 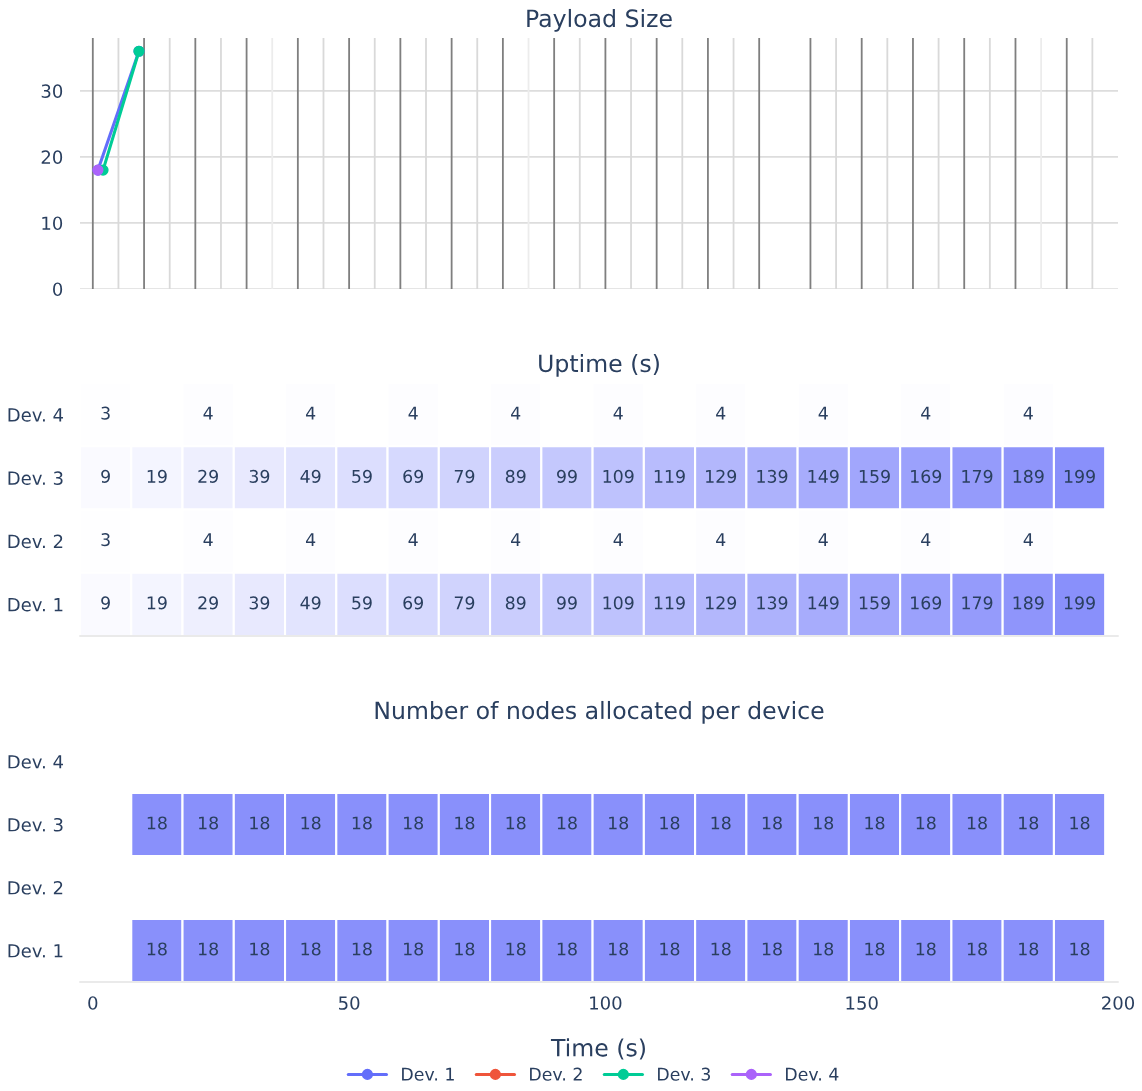 What do you see at coordinates (349, 1003) in the screenshot?
I see `x-tick-label: 50` at bounding box center [349, 1003].